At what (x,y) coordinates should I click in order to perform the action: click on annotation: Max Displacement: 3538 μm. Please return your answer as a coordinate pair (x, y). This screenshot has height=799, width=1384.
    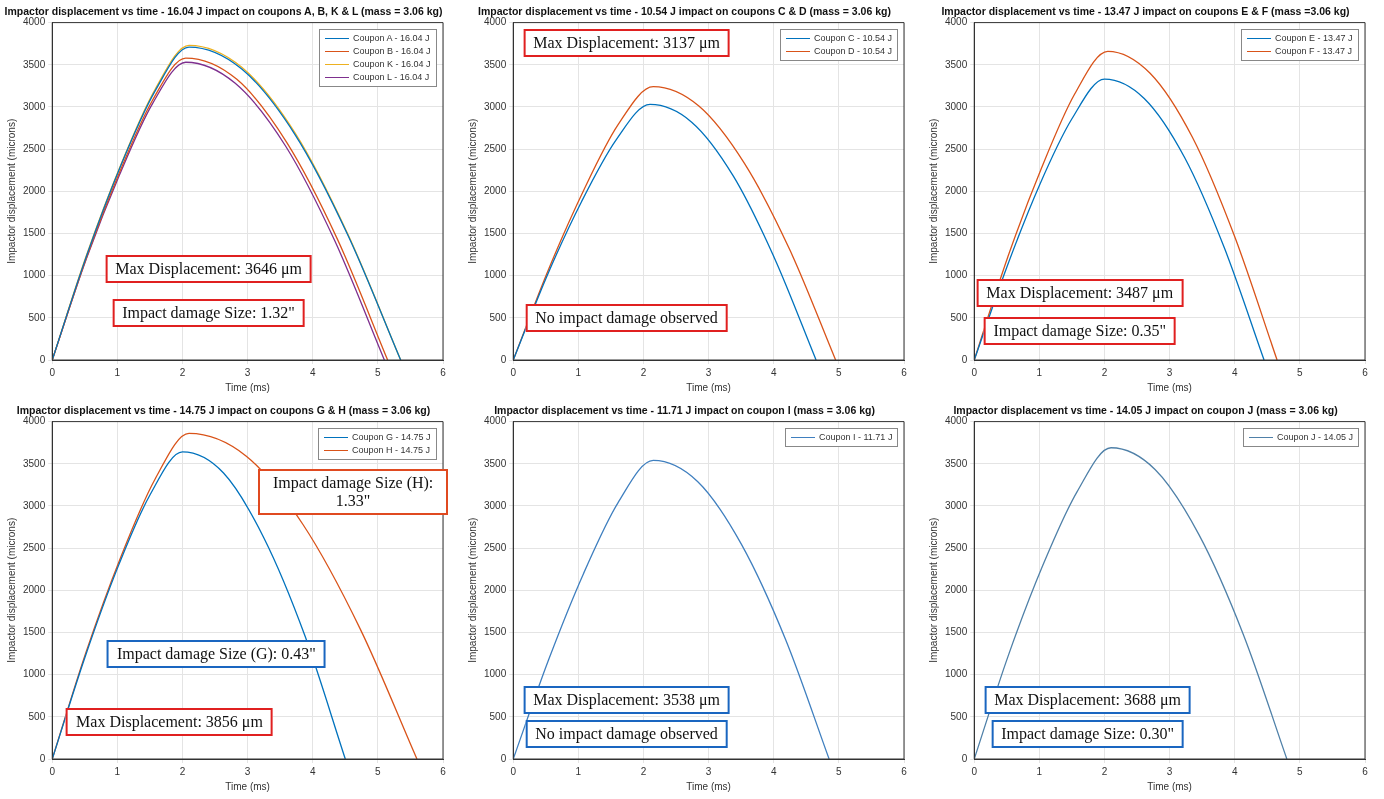
    Looking at the image, I should click on (626, 699).